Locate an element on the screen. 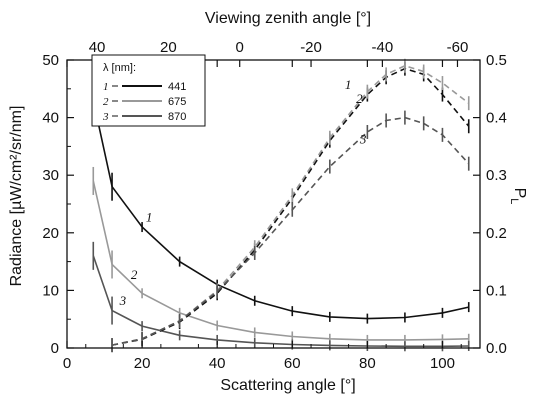  legend-box is located at coordinates (148, 90).